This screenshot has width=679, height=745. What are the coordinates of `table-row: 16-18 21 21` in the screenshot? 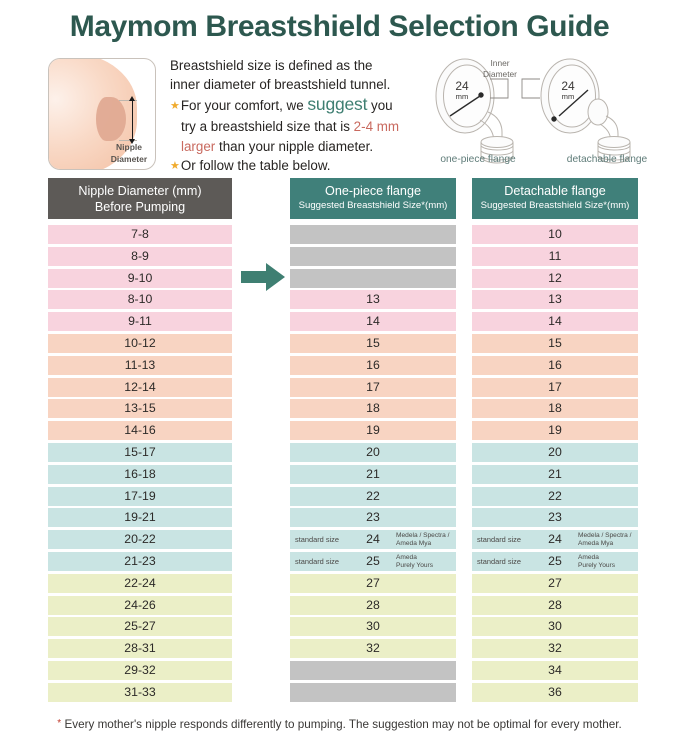 It's located at (339, 474).